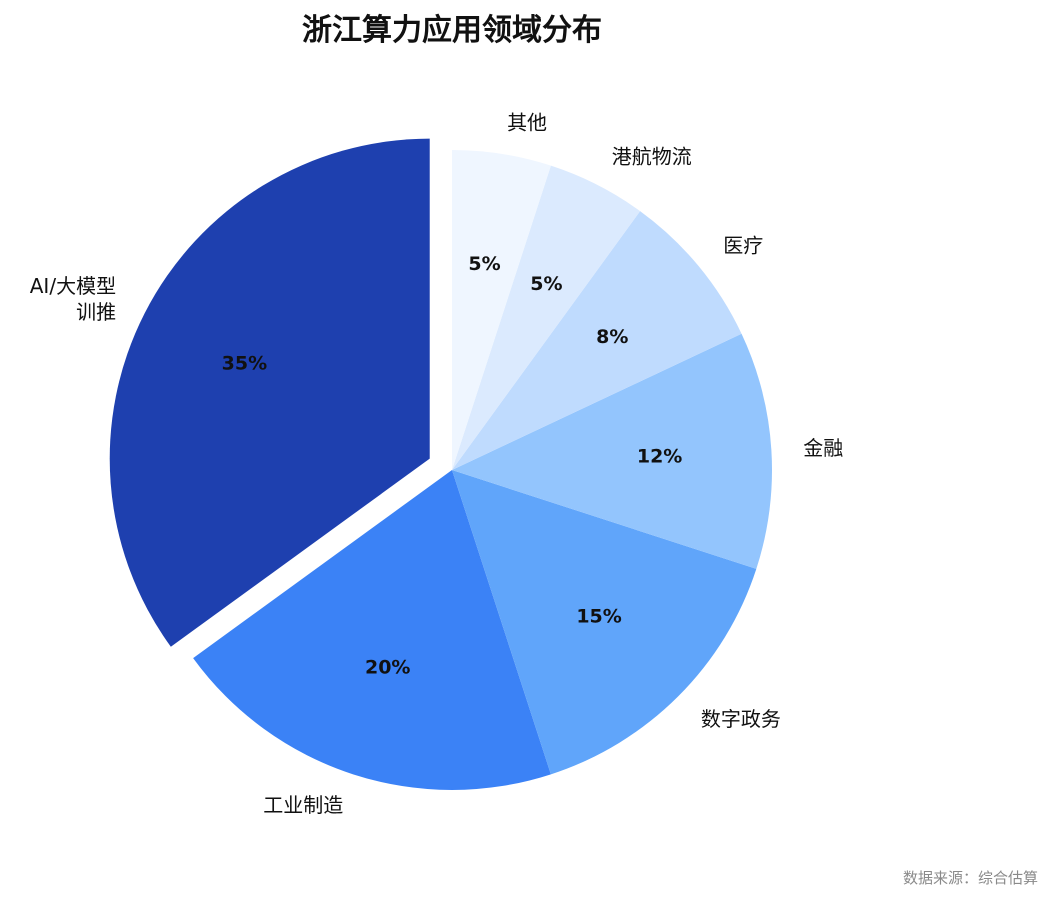  Describe the element at coordinates (452, 30) in the screenshot. I see `chart-title: 浙江算力应用领域分布` at that location.